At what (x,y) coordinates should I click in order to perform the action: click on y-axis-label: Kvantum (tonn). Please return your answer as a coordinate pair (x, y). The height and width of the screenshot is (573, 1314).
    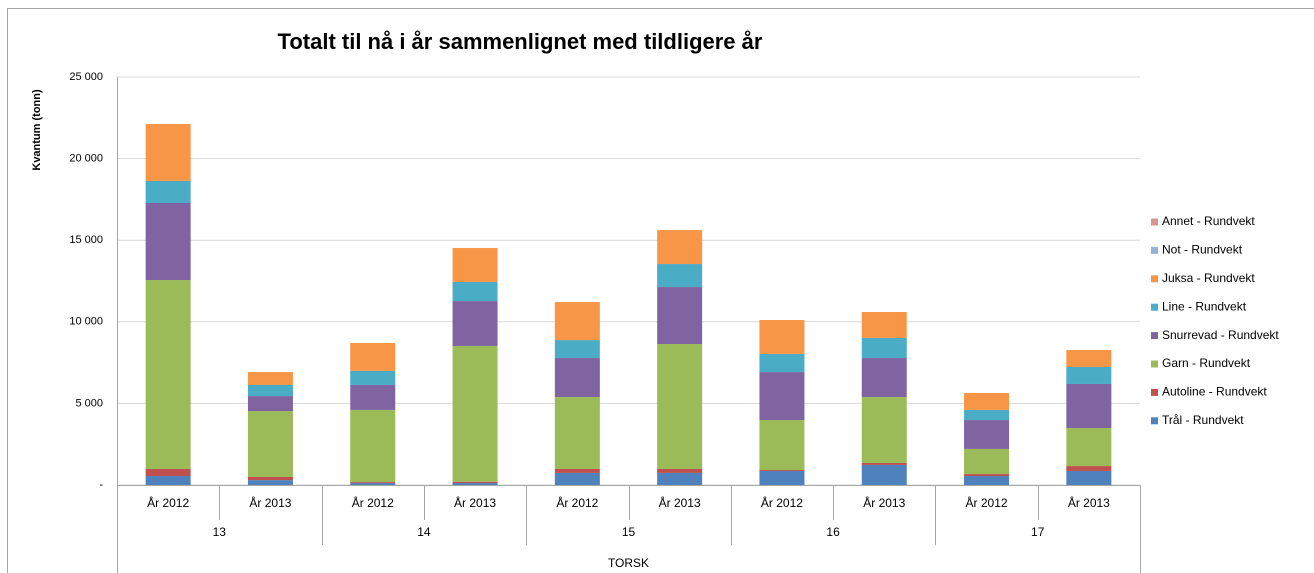
    Looking at the image, I should click on (37, 130).